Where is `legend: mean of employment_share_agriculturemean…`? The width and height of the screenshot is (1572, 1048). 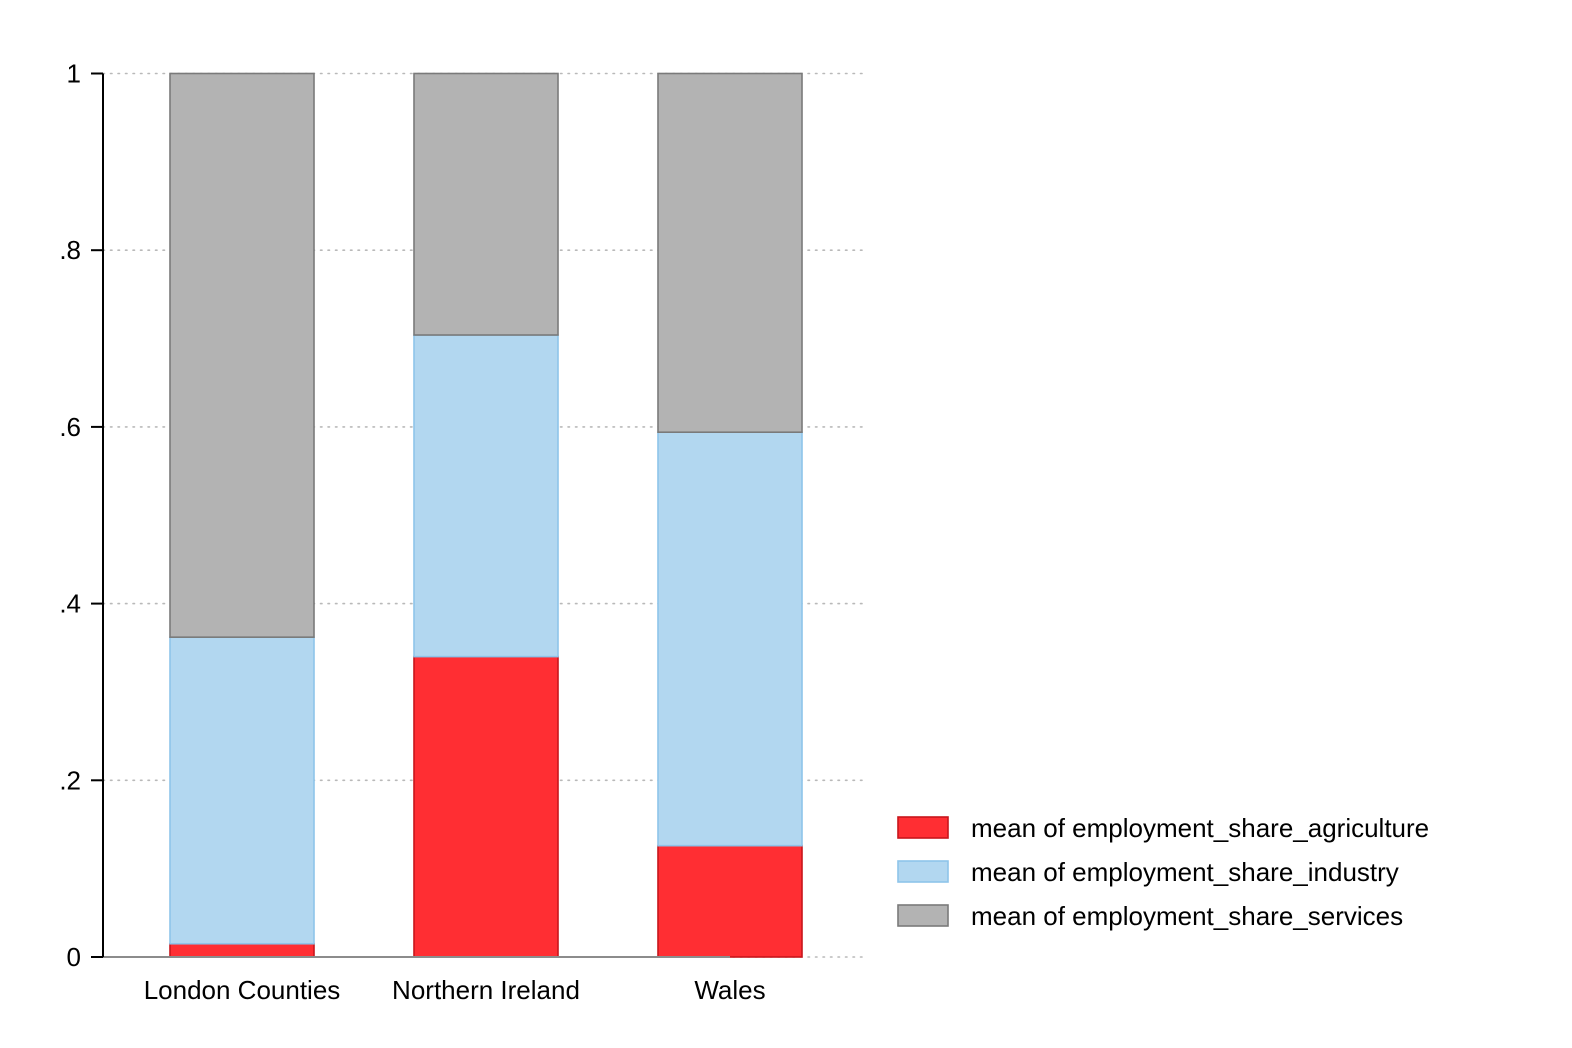
legend: mean of employment_share_agriculturemean… is located at coordinates (1163, 872).